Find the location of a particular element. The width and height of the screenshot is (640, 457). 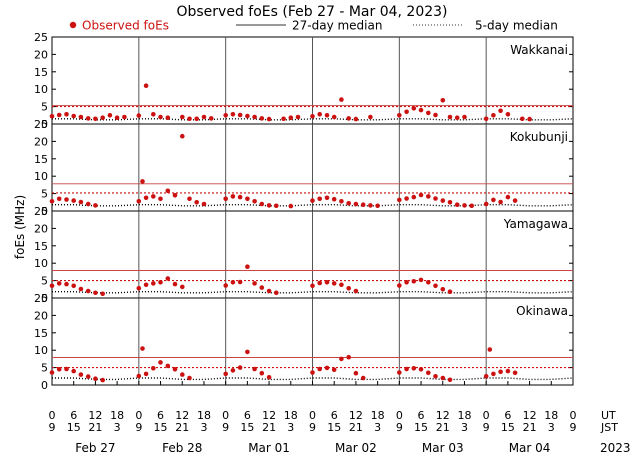

jst-tick-label: 9 is located at coordinates (52, 427).